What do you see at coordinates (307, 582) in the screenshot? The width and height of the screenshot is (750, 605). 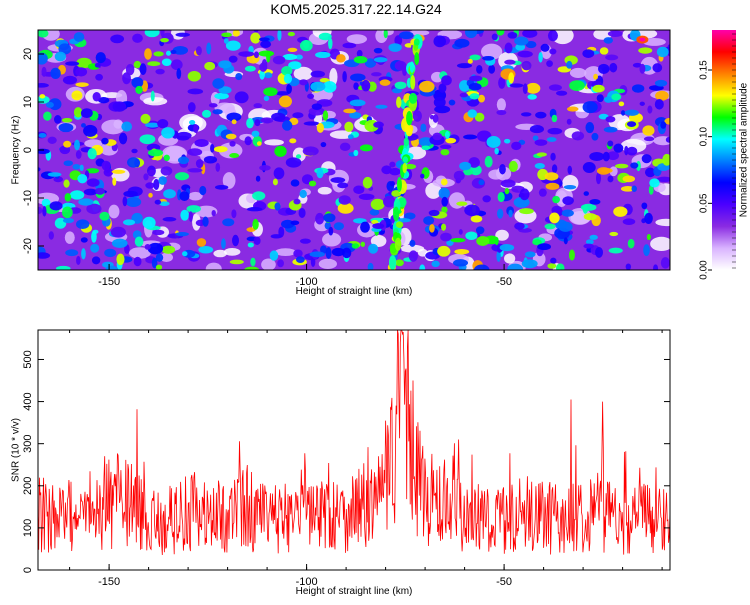 I see `x-tick-label: -100` at bounding box center [307, 582].